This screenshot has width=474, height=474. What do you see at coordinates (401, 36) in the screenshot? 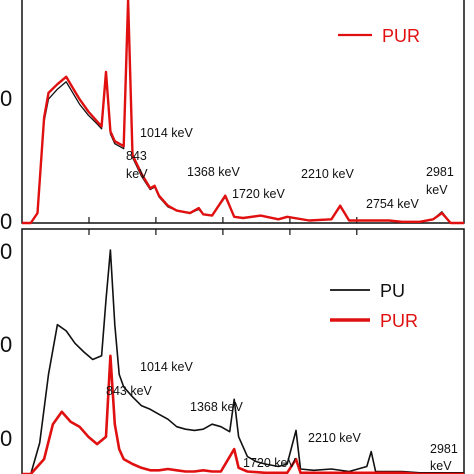
I see `top-legend-pur-label: PUR` at bounding box center [401, 36].